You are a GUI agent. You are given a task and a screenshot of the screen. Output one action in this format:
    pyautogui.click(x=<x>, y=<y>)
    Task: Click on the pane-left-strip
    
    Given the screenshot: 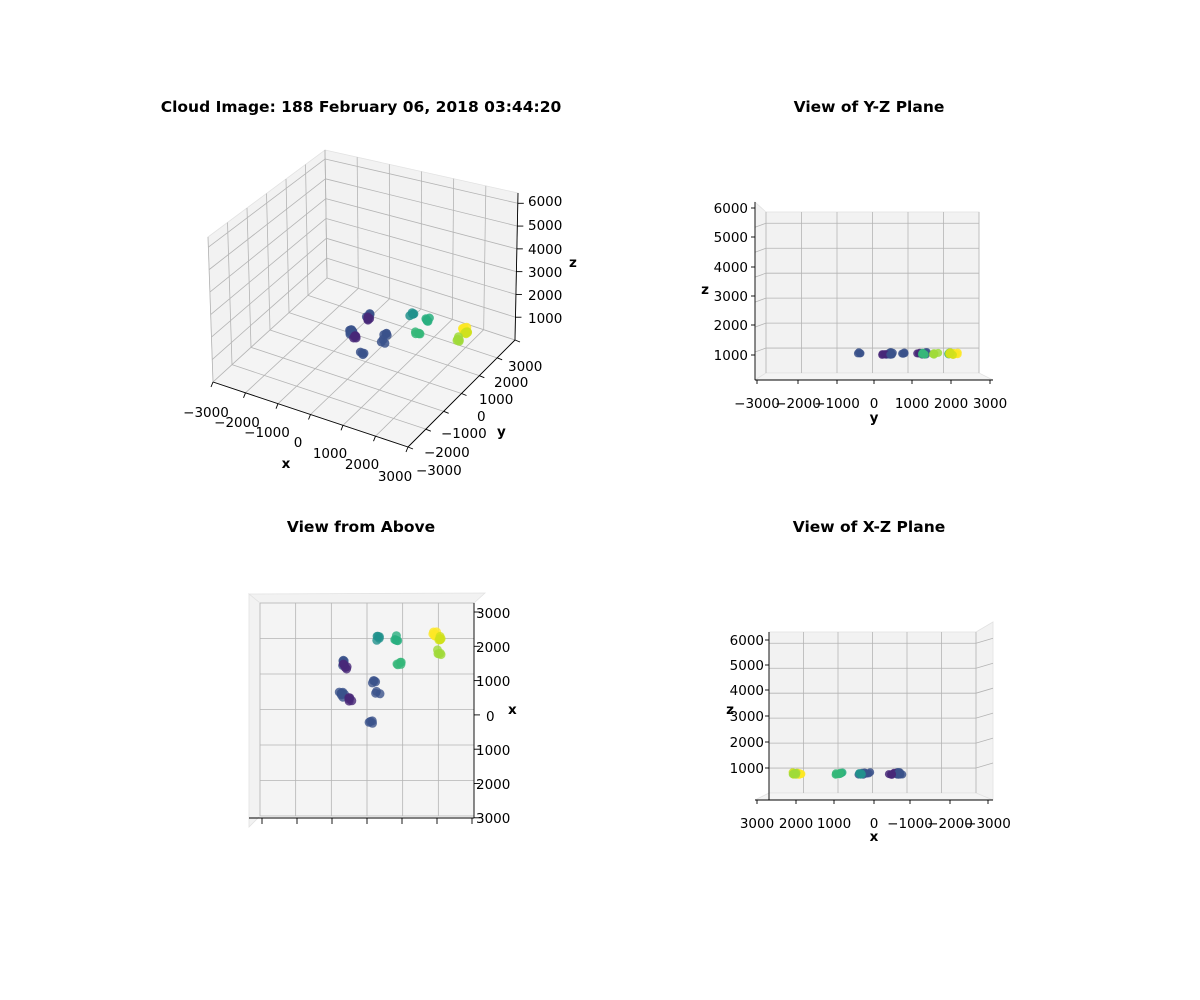 What is the action you would take?
    pyautogui.click(x=254, y=710)
    